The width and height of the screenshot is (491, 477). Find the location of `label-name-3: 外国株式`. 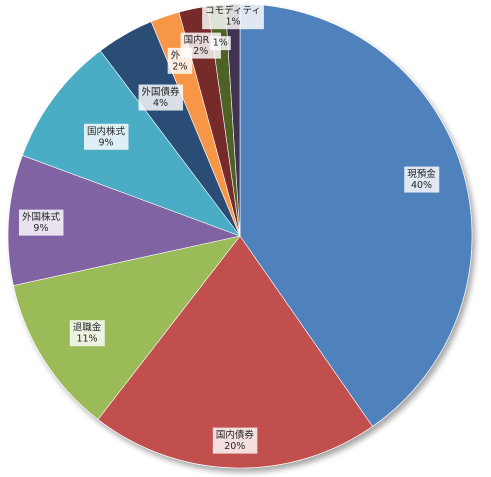

label-name-3: 外国株式 is located at coordinates (41, 217).